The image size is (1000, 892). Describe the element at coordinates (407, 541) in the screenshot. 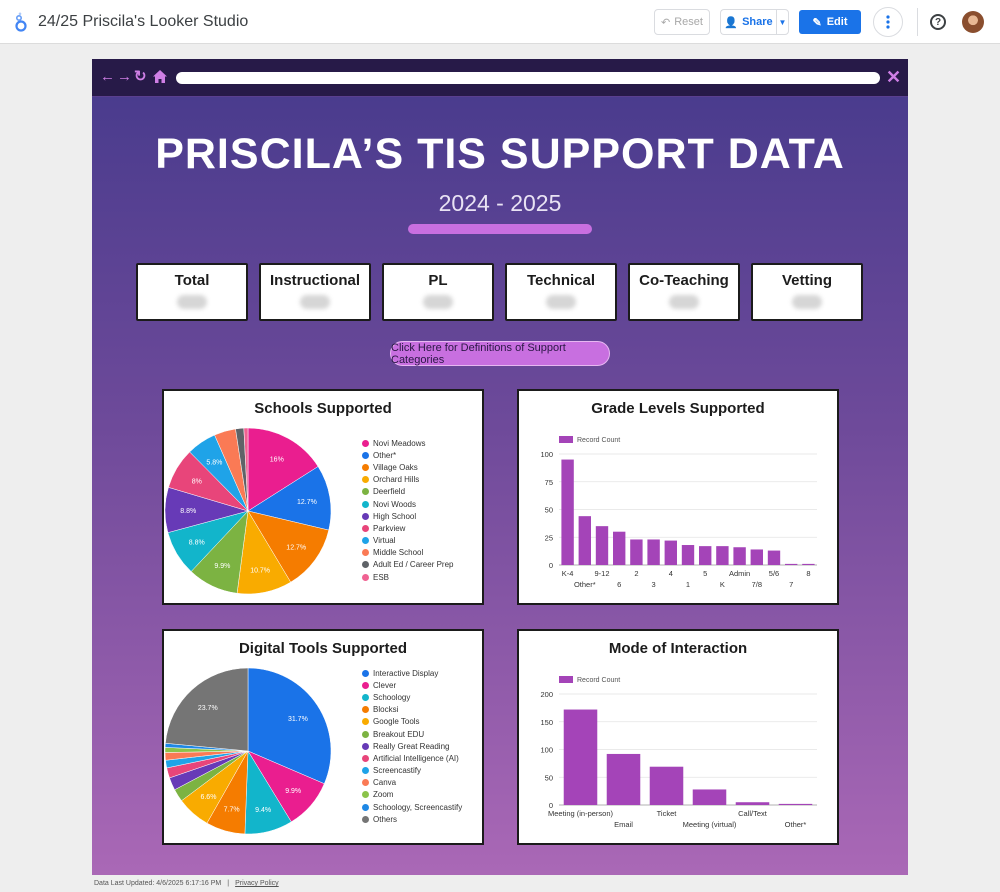

I see `legend-item: Virtual` at that location.